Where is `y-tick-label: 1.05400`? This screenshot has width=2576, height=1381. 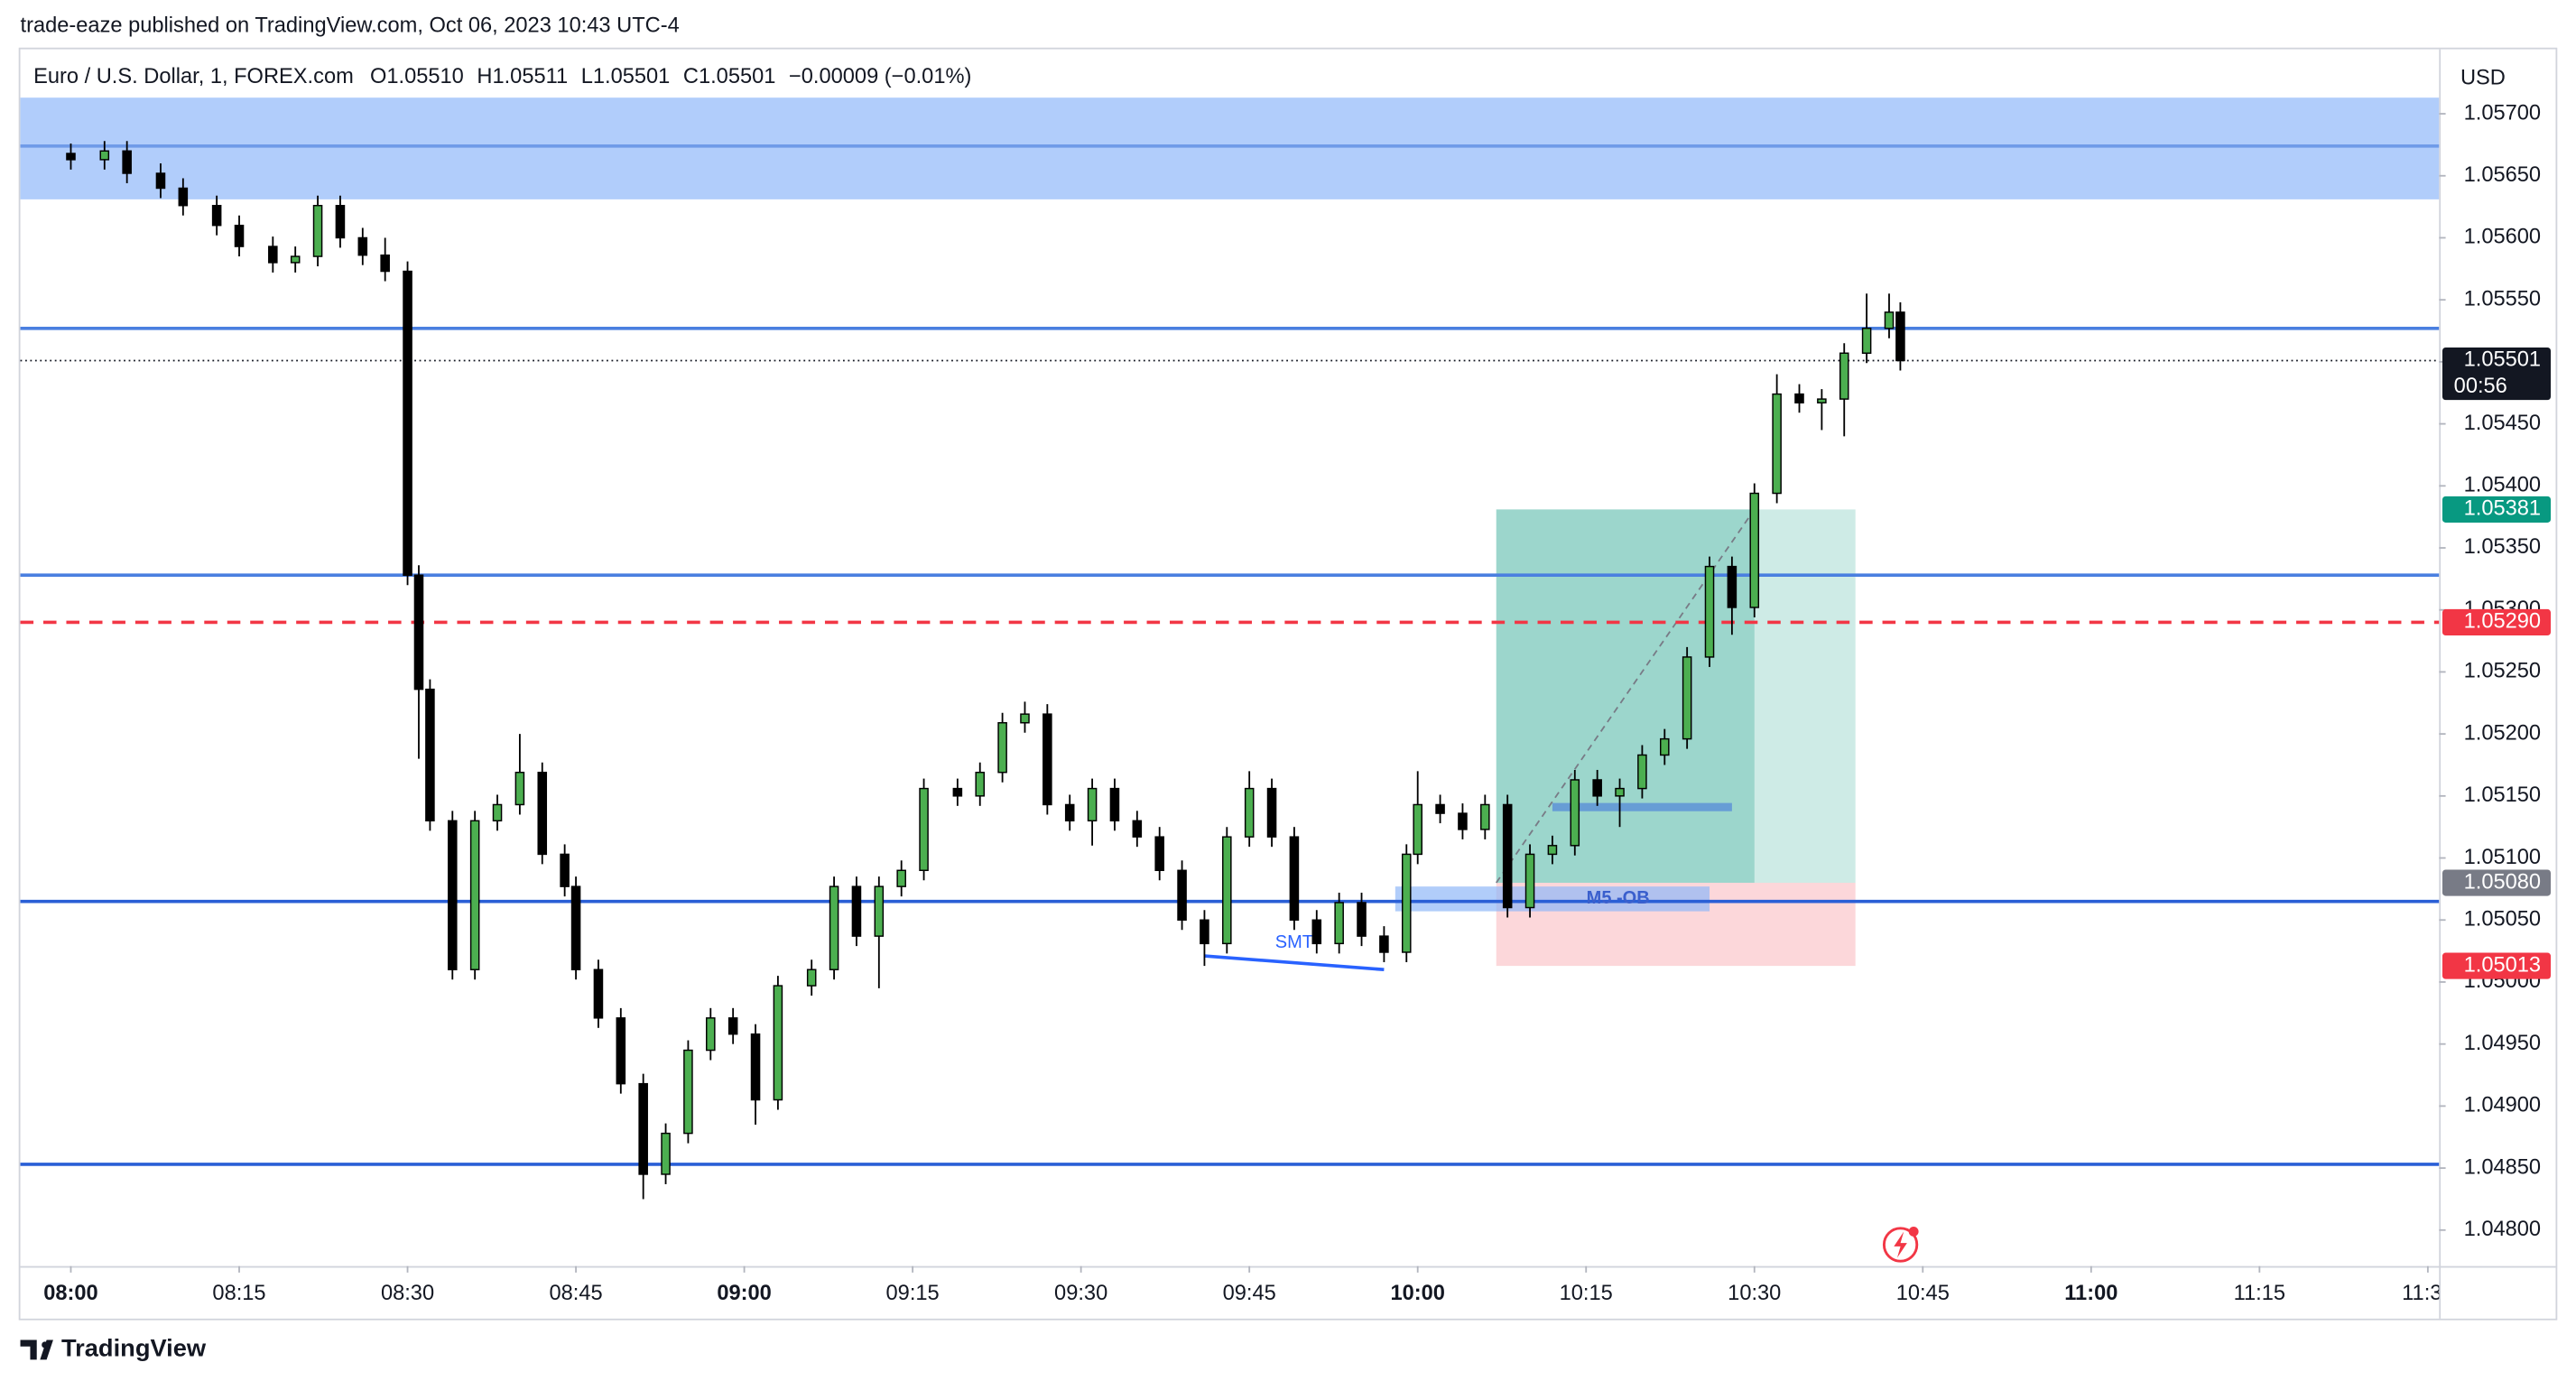 y-tick-label: 1.05400 is located at coordinates (2502, 486).